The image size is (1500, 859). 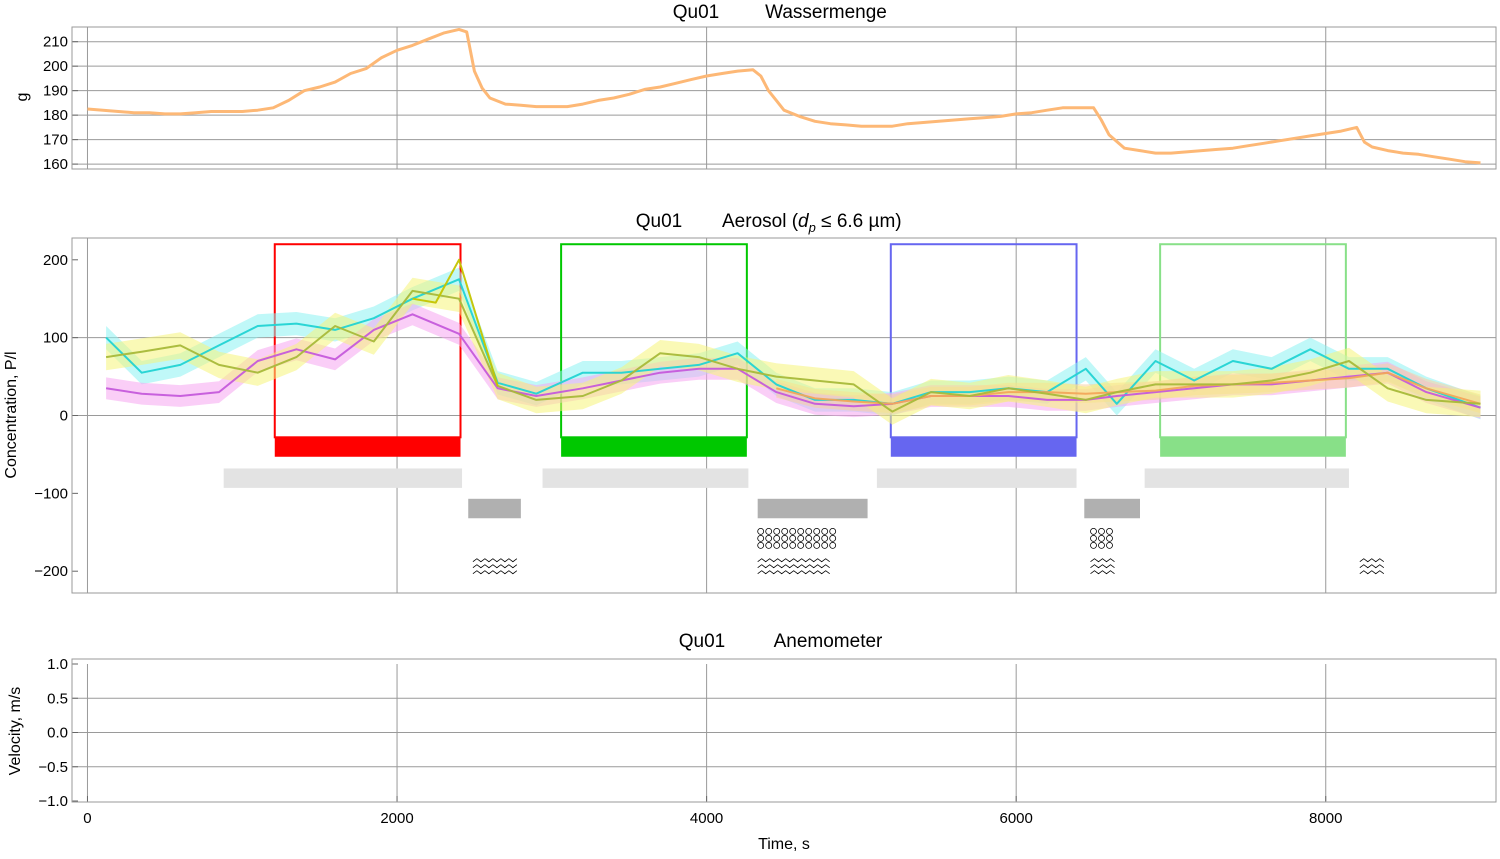 I want to click on y-tick-label: 0, so click(x=64, y=416).